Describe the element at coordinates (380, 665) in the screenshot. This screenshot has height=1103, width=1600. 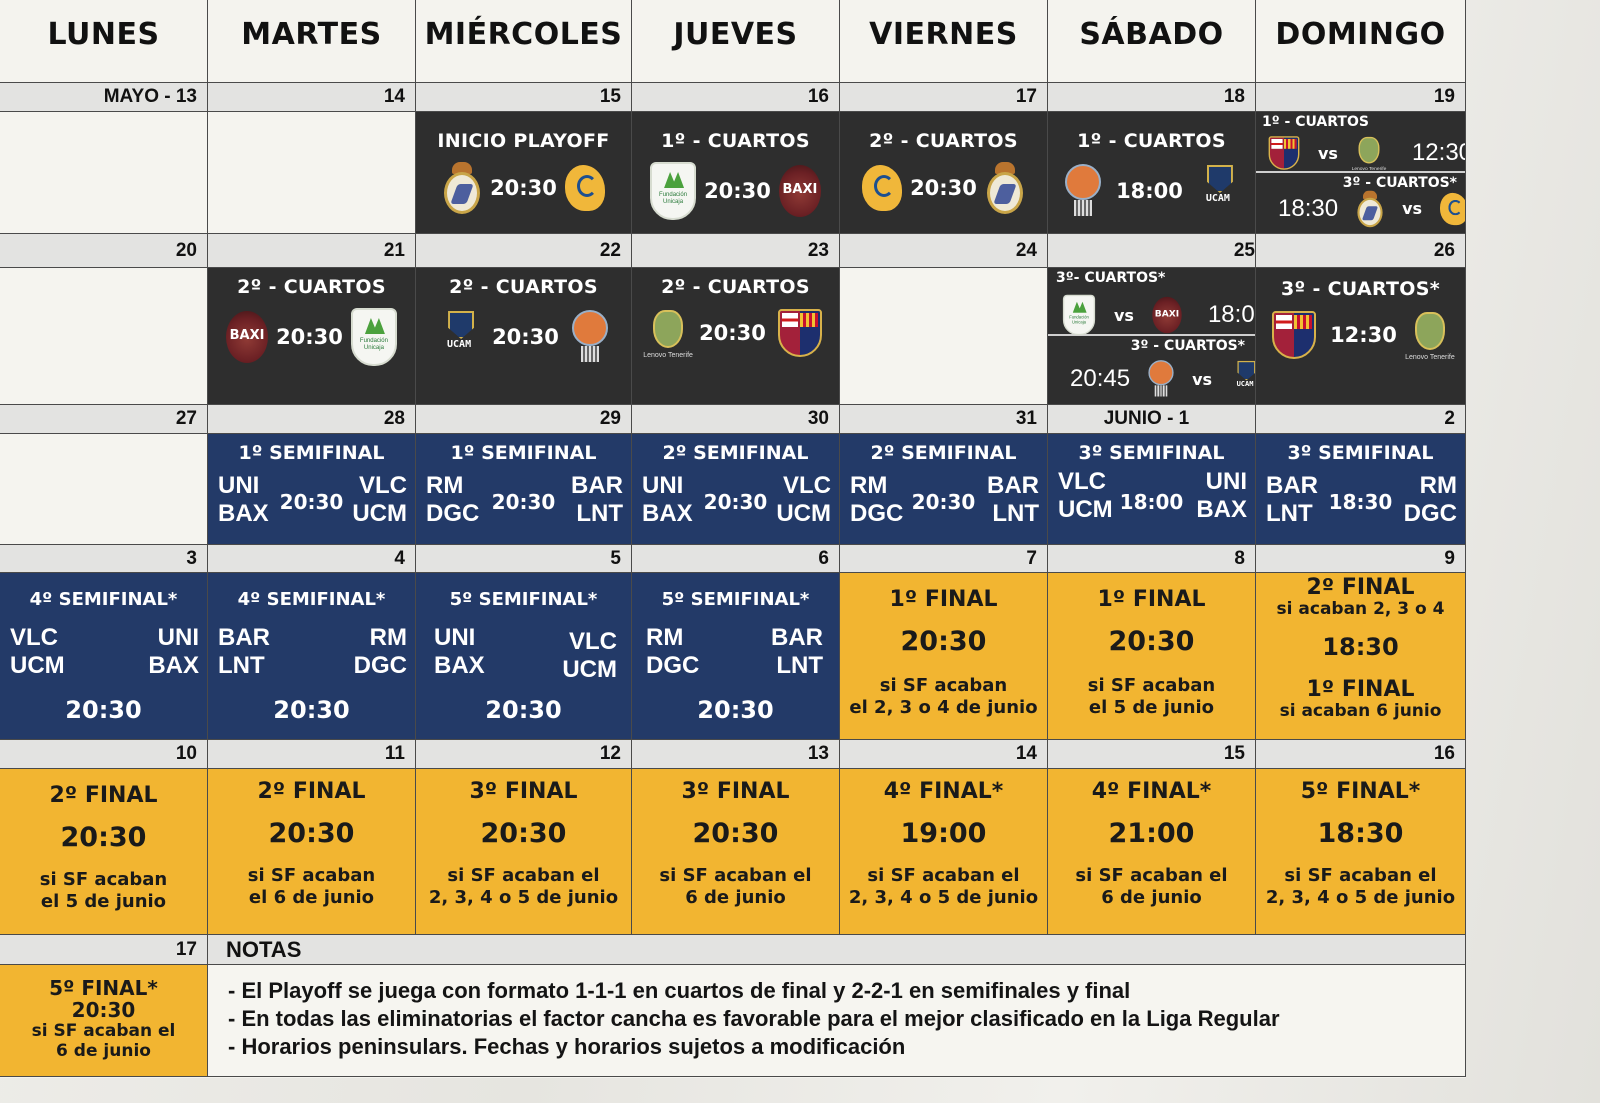
I see `team-abbr: DGC` at that location.